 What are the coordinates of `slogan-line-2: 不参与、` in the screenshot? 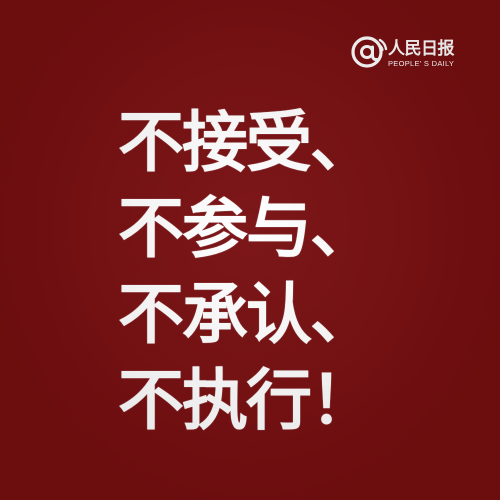 It's located at (247, 228).